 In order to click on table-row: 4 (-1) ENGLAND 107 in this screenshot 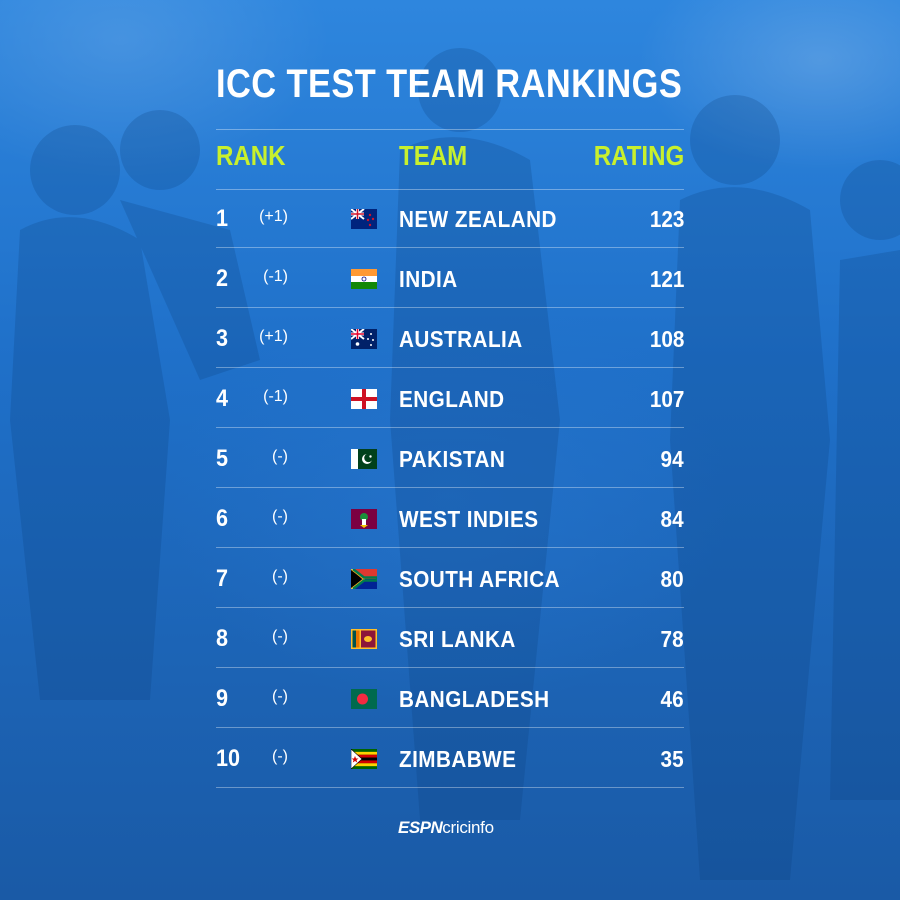, I will do `click(450, 399)`.